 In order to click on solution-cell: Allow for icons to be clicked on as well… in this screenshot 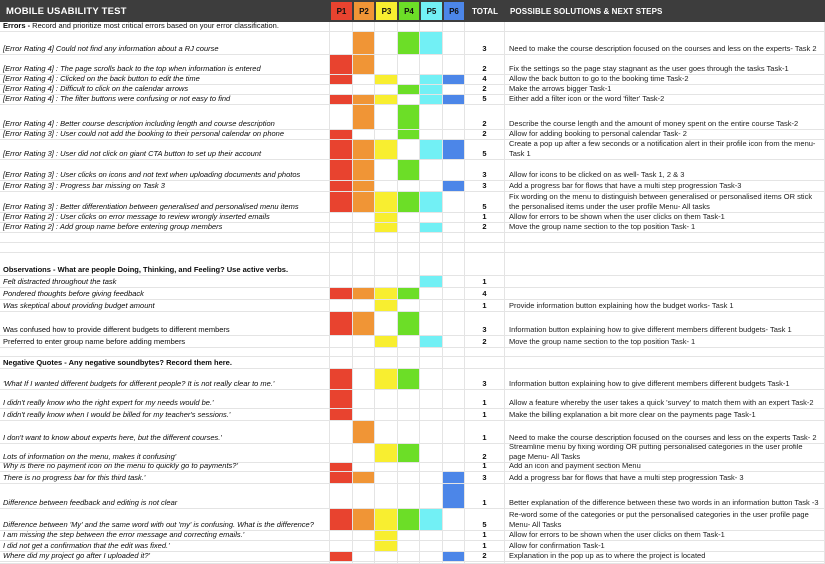, I will do `click(665, 170)`.